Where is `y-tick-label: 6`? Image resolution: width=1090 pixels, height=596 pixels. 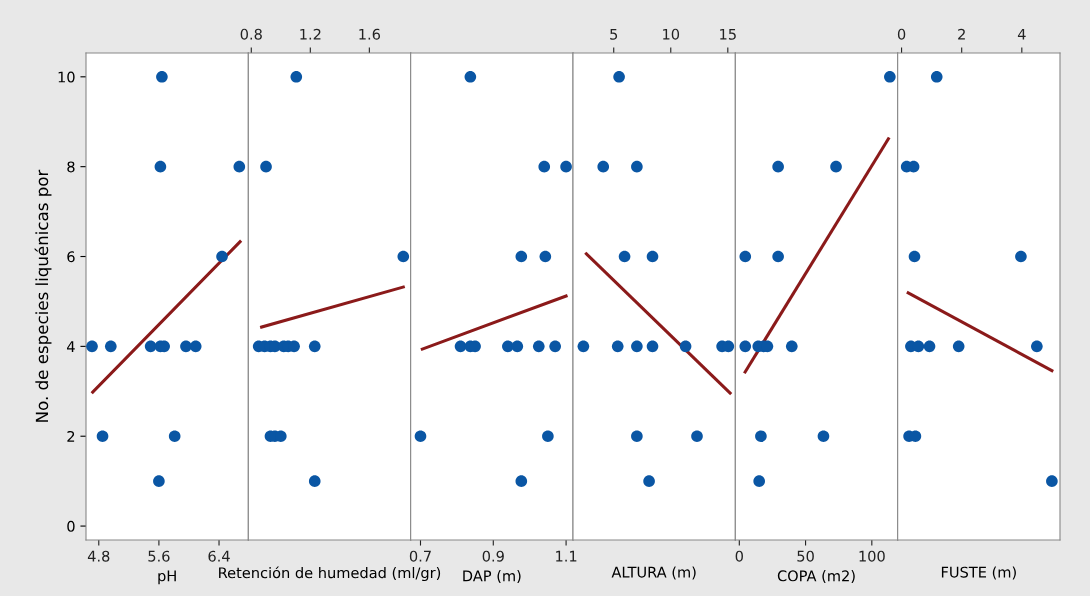 y-tick-label: 6 is located at coordinates (71, 257).